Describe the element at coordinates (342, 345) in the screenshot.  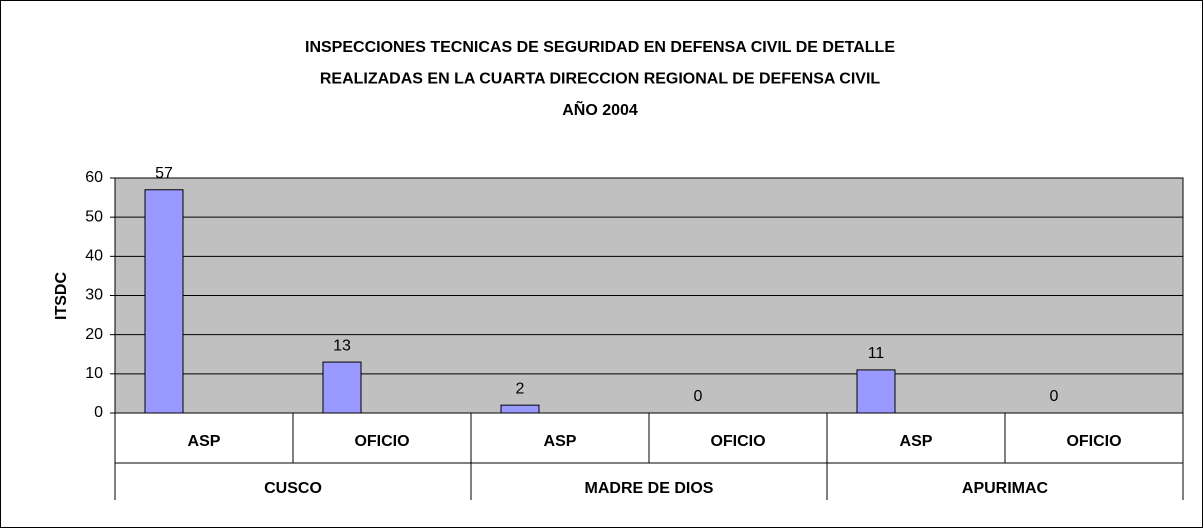
I see `data-label: 13` at that location.